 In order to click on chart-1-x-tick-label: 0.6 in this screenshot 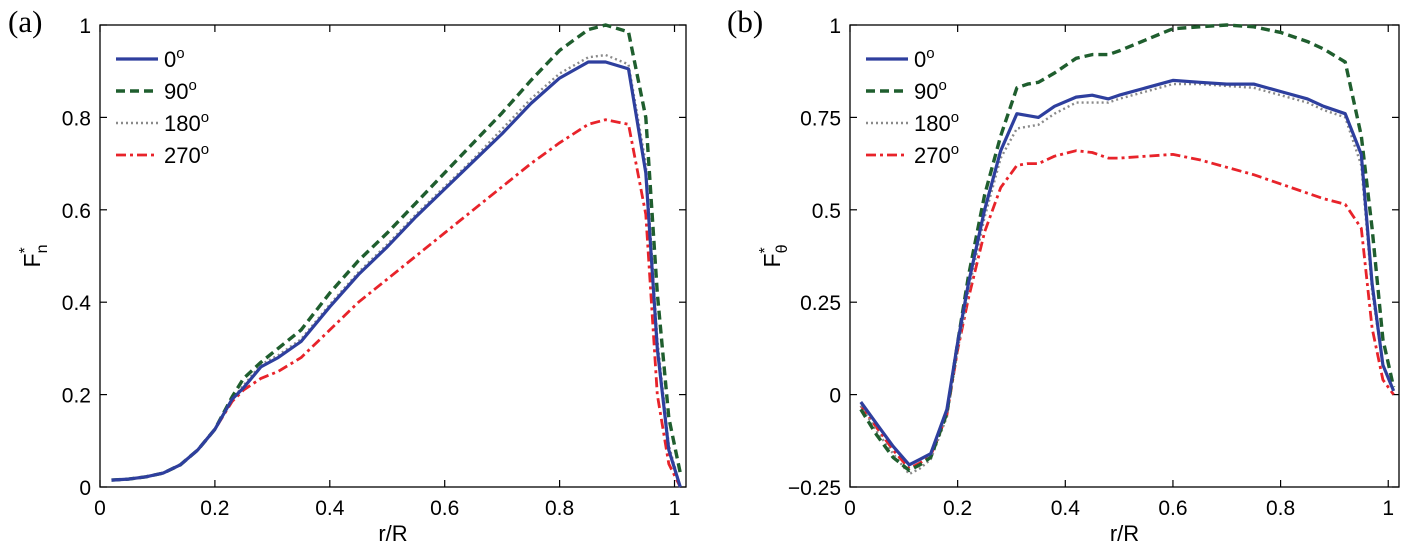, I will do `click(1172, 508)`.